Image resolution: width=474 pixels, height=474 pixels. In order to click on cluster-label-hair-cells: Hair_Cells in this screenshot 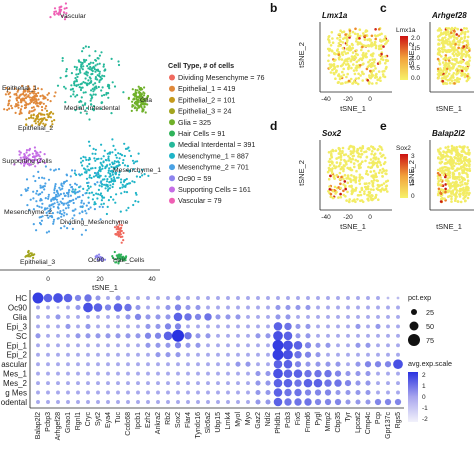, I will do `click(129, 260)`.